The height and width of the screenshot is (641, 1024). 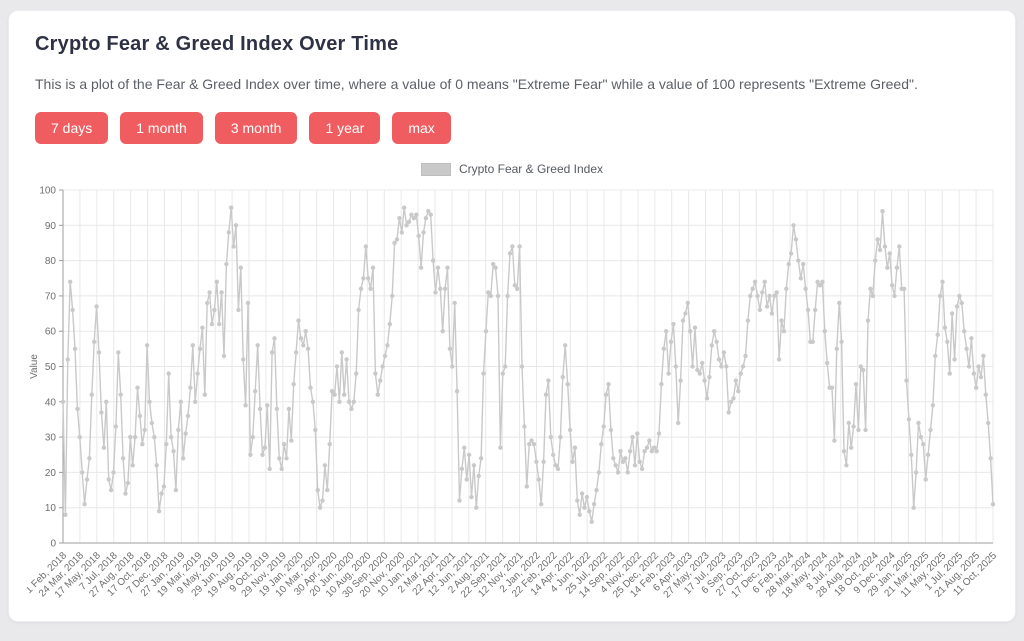 What do you see at coordinates (435, 169) in the screenshot?
I see `legend-swatch` at bounding box center [435, 169].